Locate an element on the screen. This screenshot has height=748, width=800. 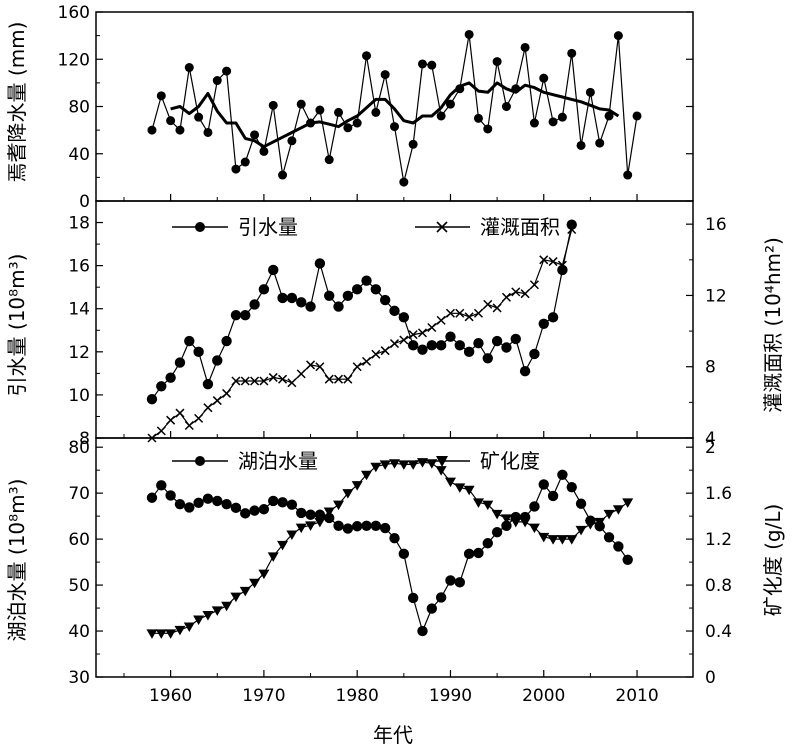
x-tick-label: 1990 is located at coordinates (450, 696).